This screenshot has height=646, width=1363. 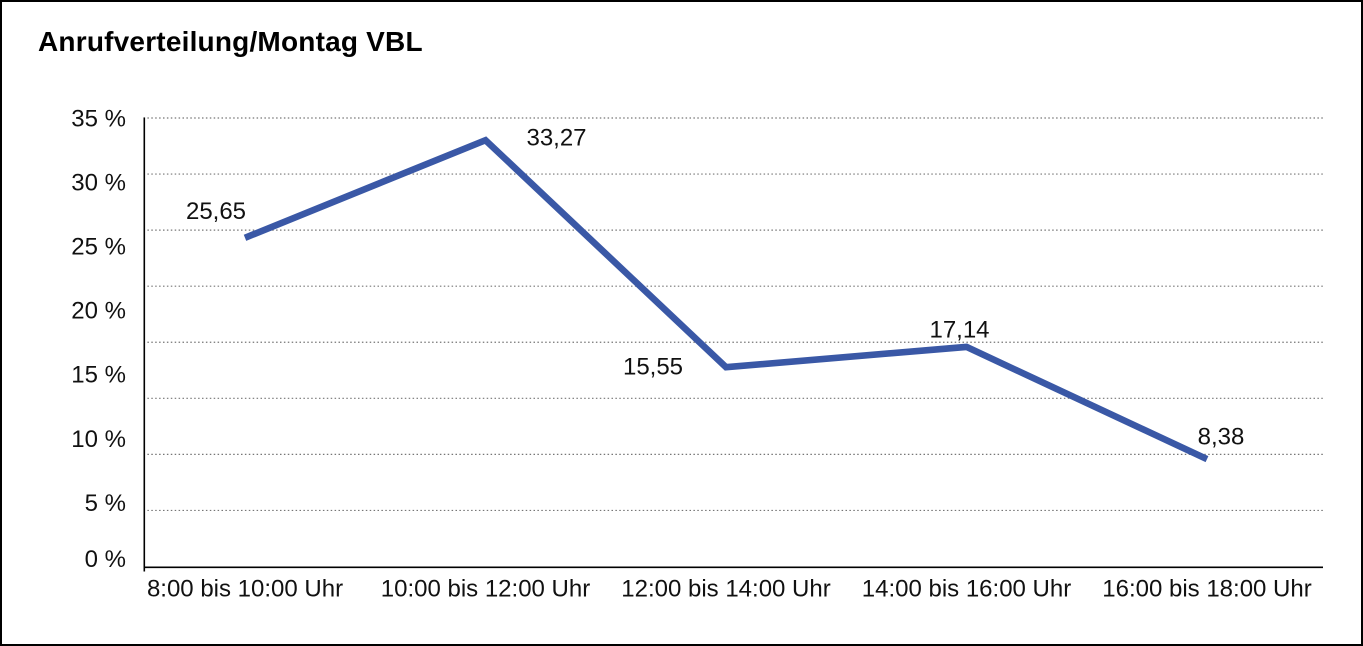 I want to click on data-point-label: 17,14, so click(x=959, y=329).